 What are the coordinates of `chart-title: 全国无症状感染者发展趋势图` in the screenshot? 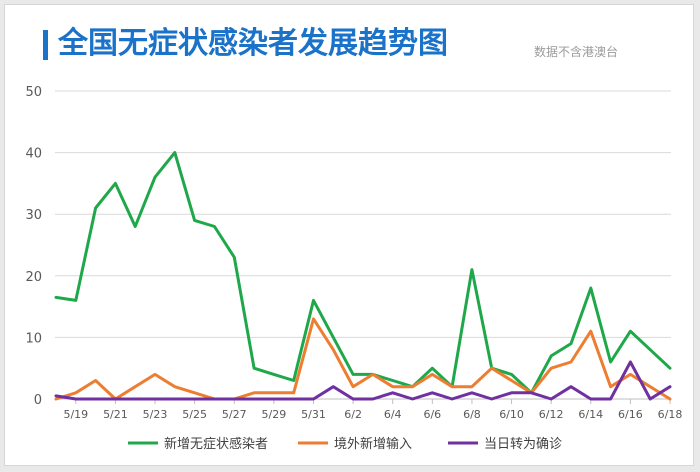 It's located at (253, 43).